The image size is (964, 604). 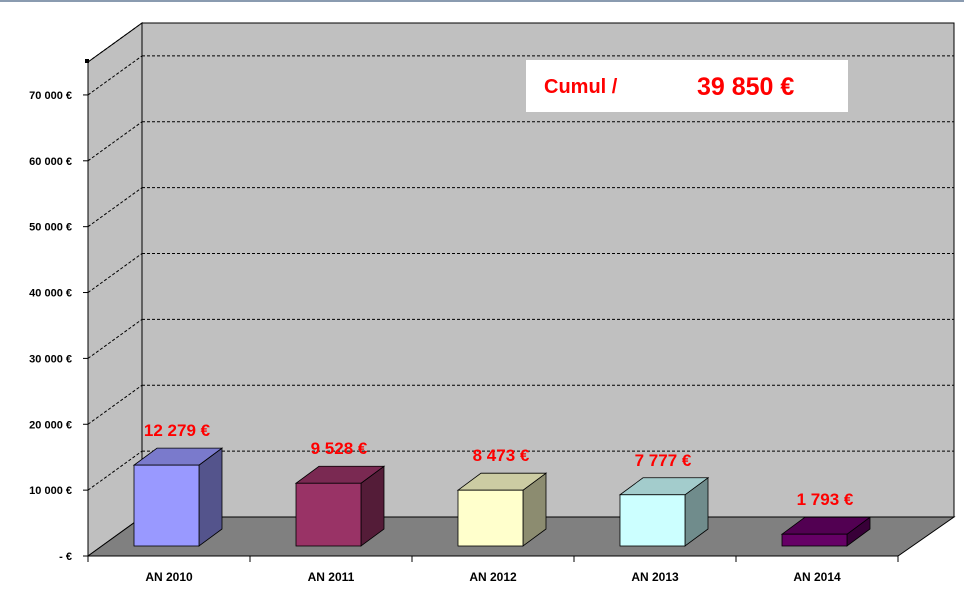 What do you see at coordinates (50, 294) in the screenshot?
I see `y-tick-label: 40 000 €` at bounding box center [50, 294].